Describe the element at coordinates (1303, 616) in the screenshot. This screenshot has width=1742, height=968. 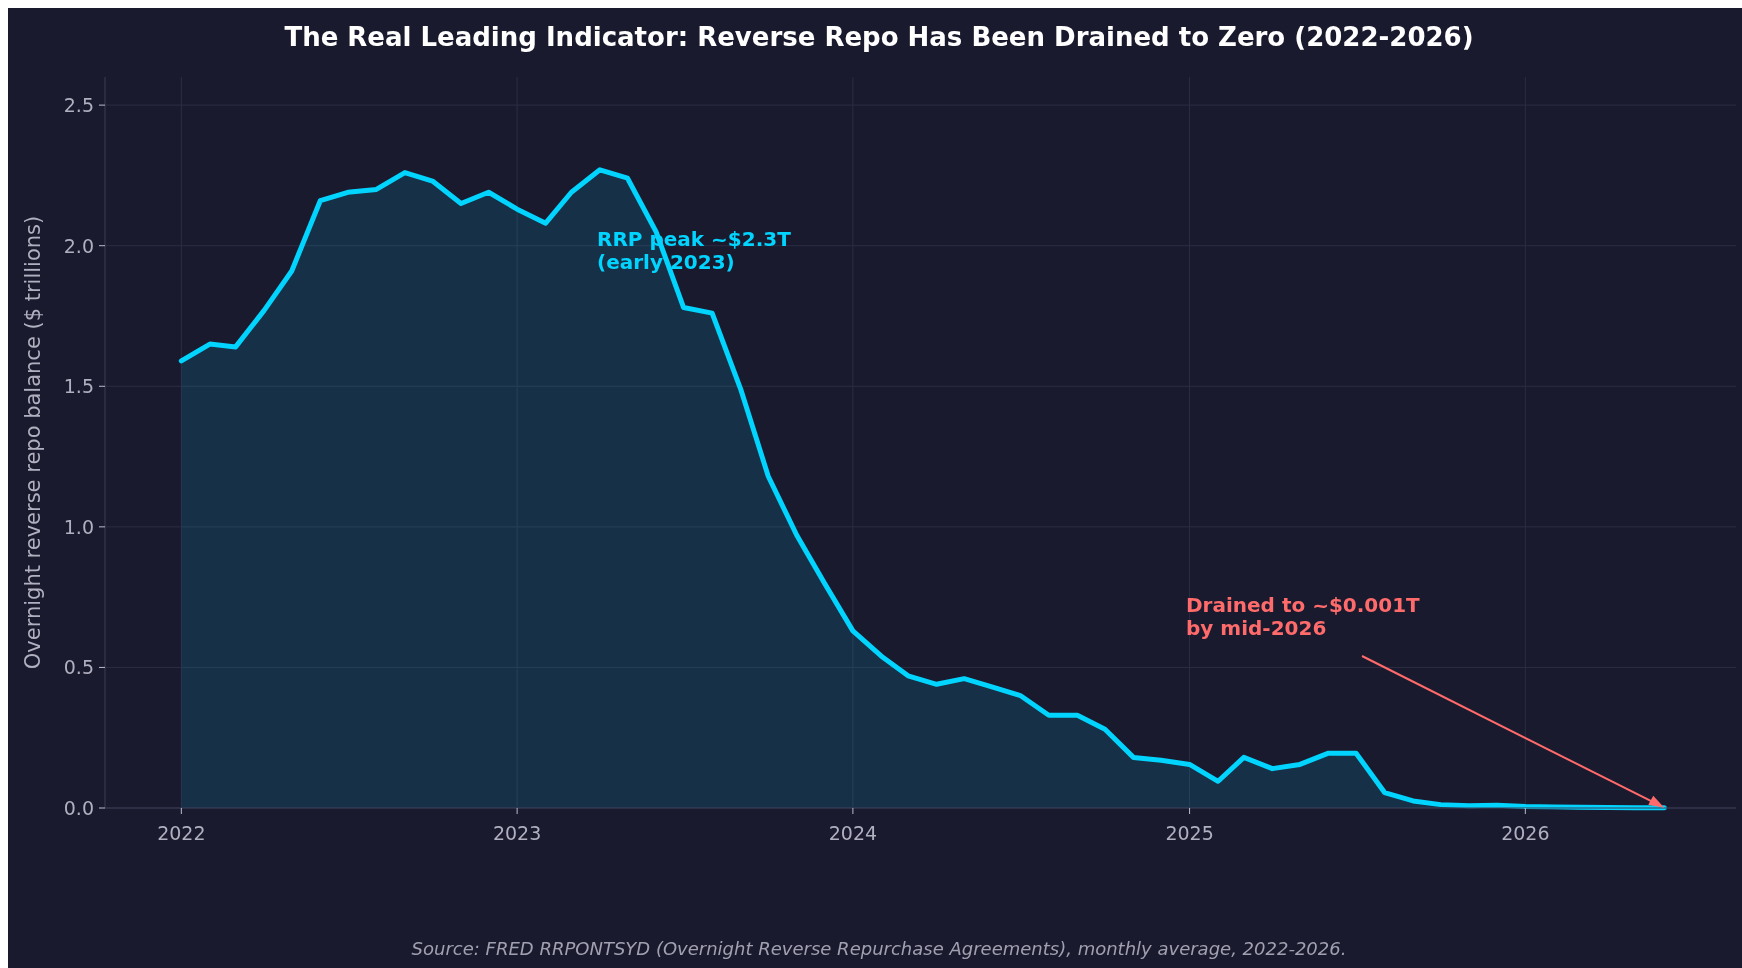
I see `annotation: Drained to ~$0.001T by mid-2026` at that location.